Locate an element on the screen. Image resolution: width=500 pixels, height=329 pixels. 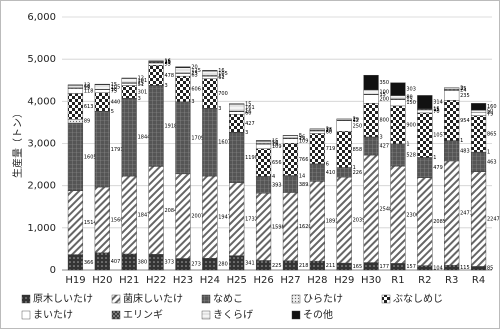
value-label: 373 is located at coordinates (169, 263).